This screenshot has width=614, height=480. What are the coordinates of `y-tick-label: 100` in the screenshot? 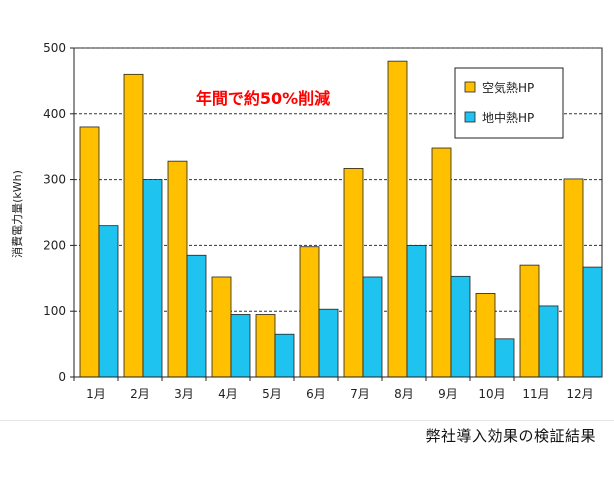 It's located at (54, 311).